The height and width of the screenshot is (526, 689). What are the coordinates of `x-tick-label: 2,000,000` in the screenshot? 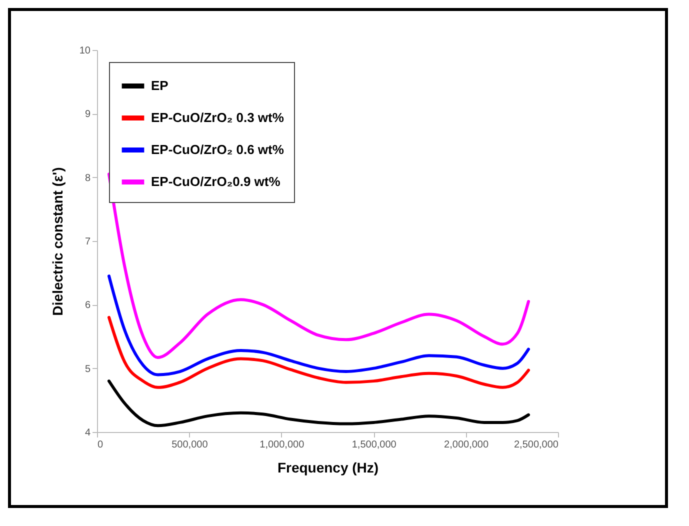 It's located at (466, 445).